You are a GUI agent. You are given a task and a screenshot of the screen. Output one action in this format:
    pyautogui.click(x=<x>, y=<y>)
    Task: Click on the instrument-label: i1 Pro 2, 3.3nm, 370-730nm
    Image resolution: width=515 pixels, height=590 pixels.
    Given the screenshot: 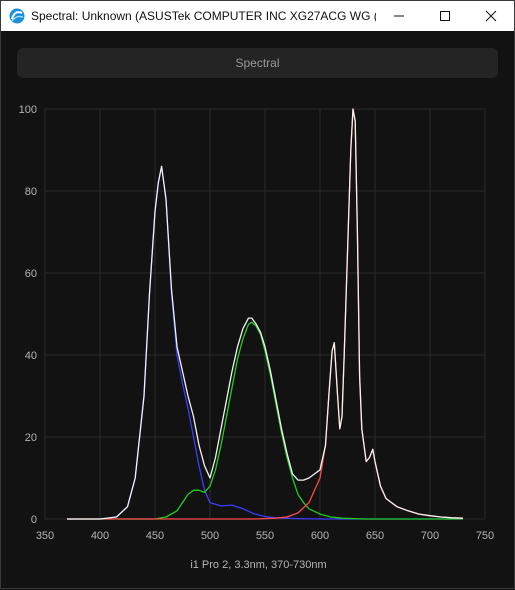 What is the action you would take?
    pyautogui.click(x=258, y=565)
    